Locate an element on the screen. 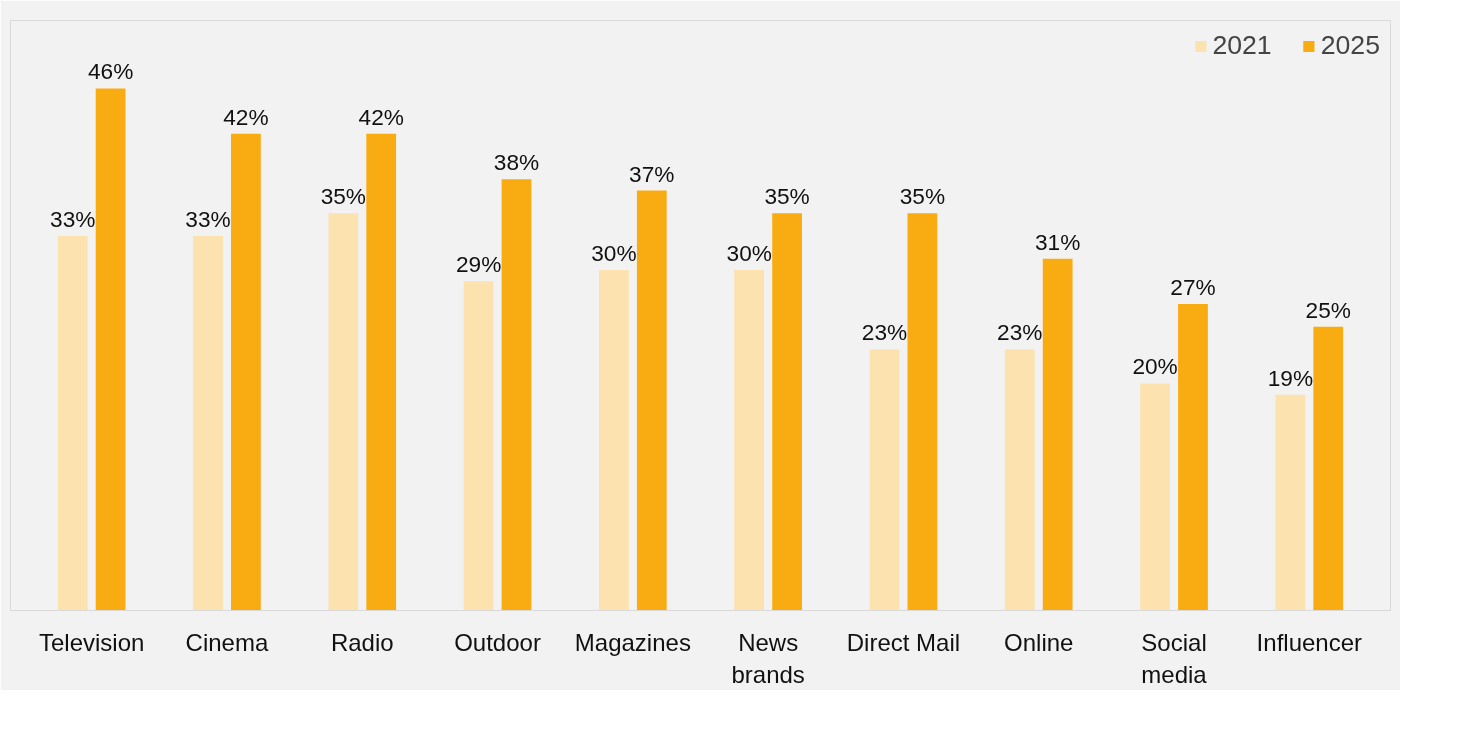 Image resolution: width=1483 pixels, height=732 pixels. data-label: 38% is located at coordinates (516, 162).